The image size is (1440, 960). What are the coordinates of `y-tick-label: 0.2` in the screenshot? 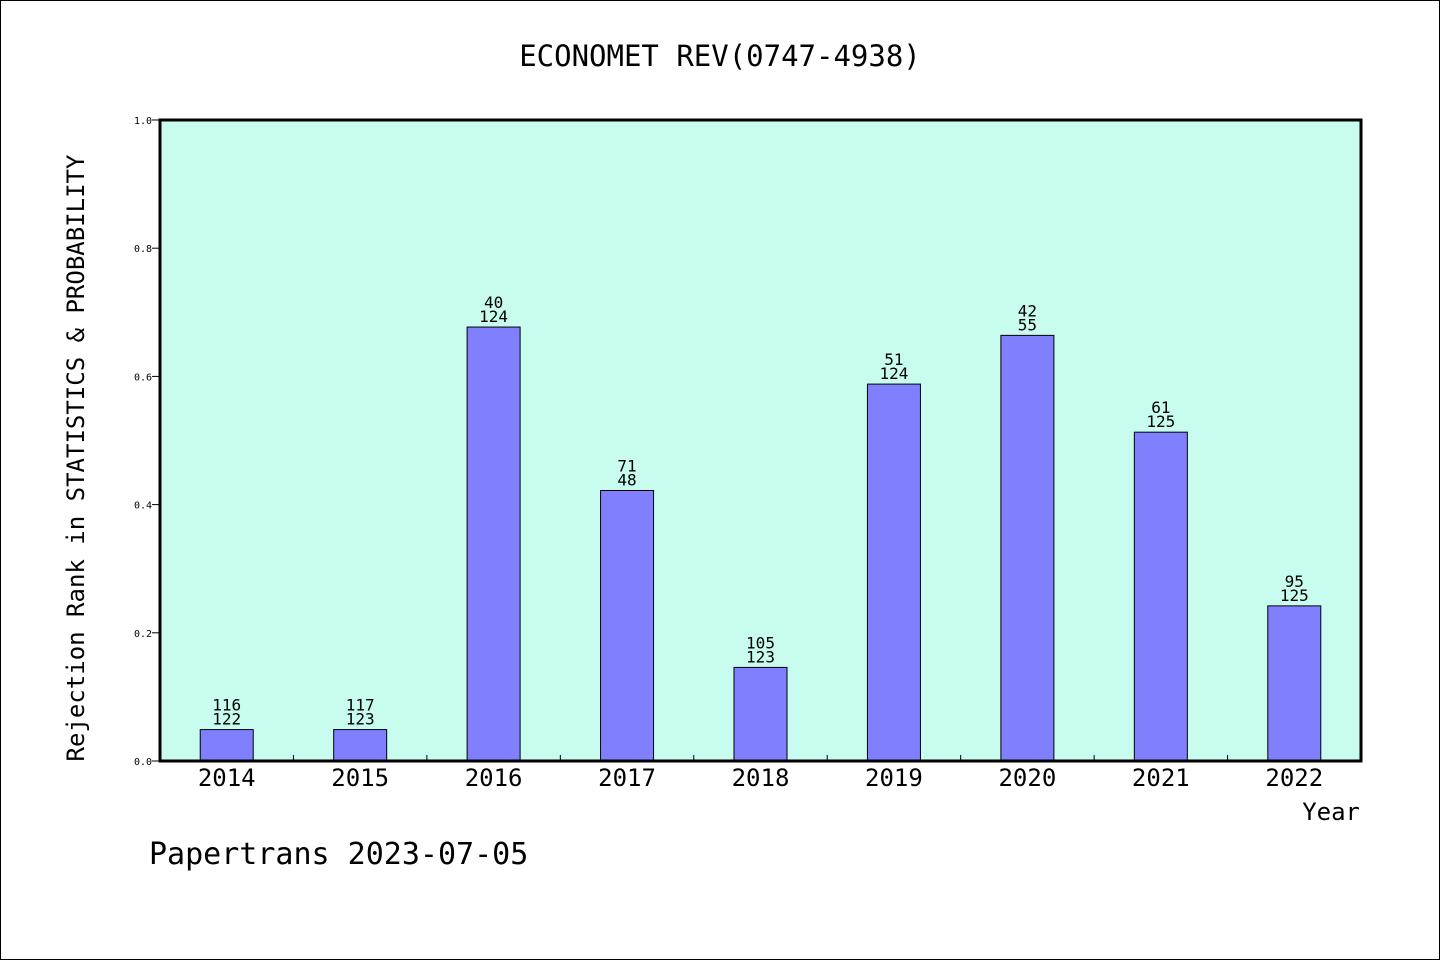 It's located at (143, 634).